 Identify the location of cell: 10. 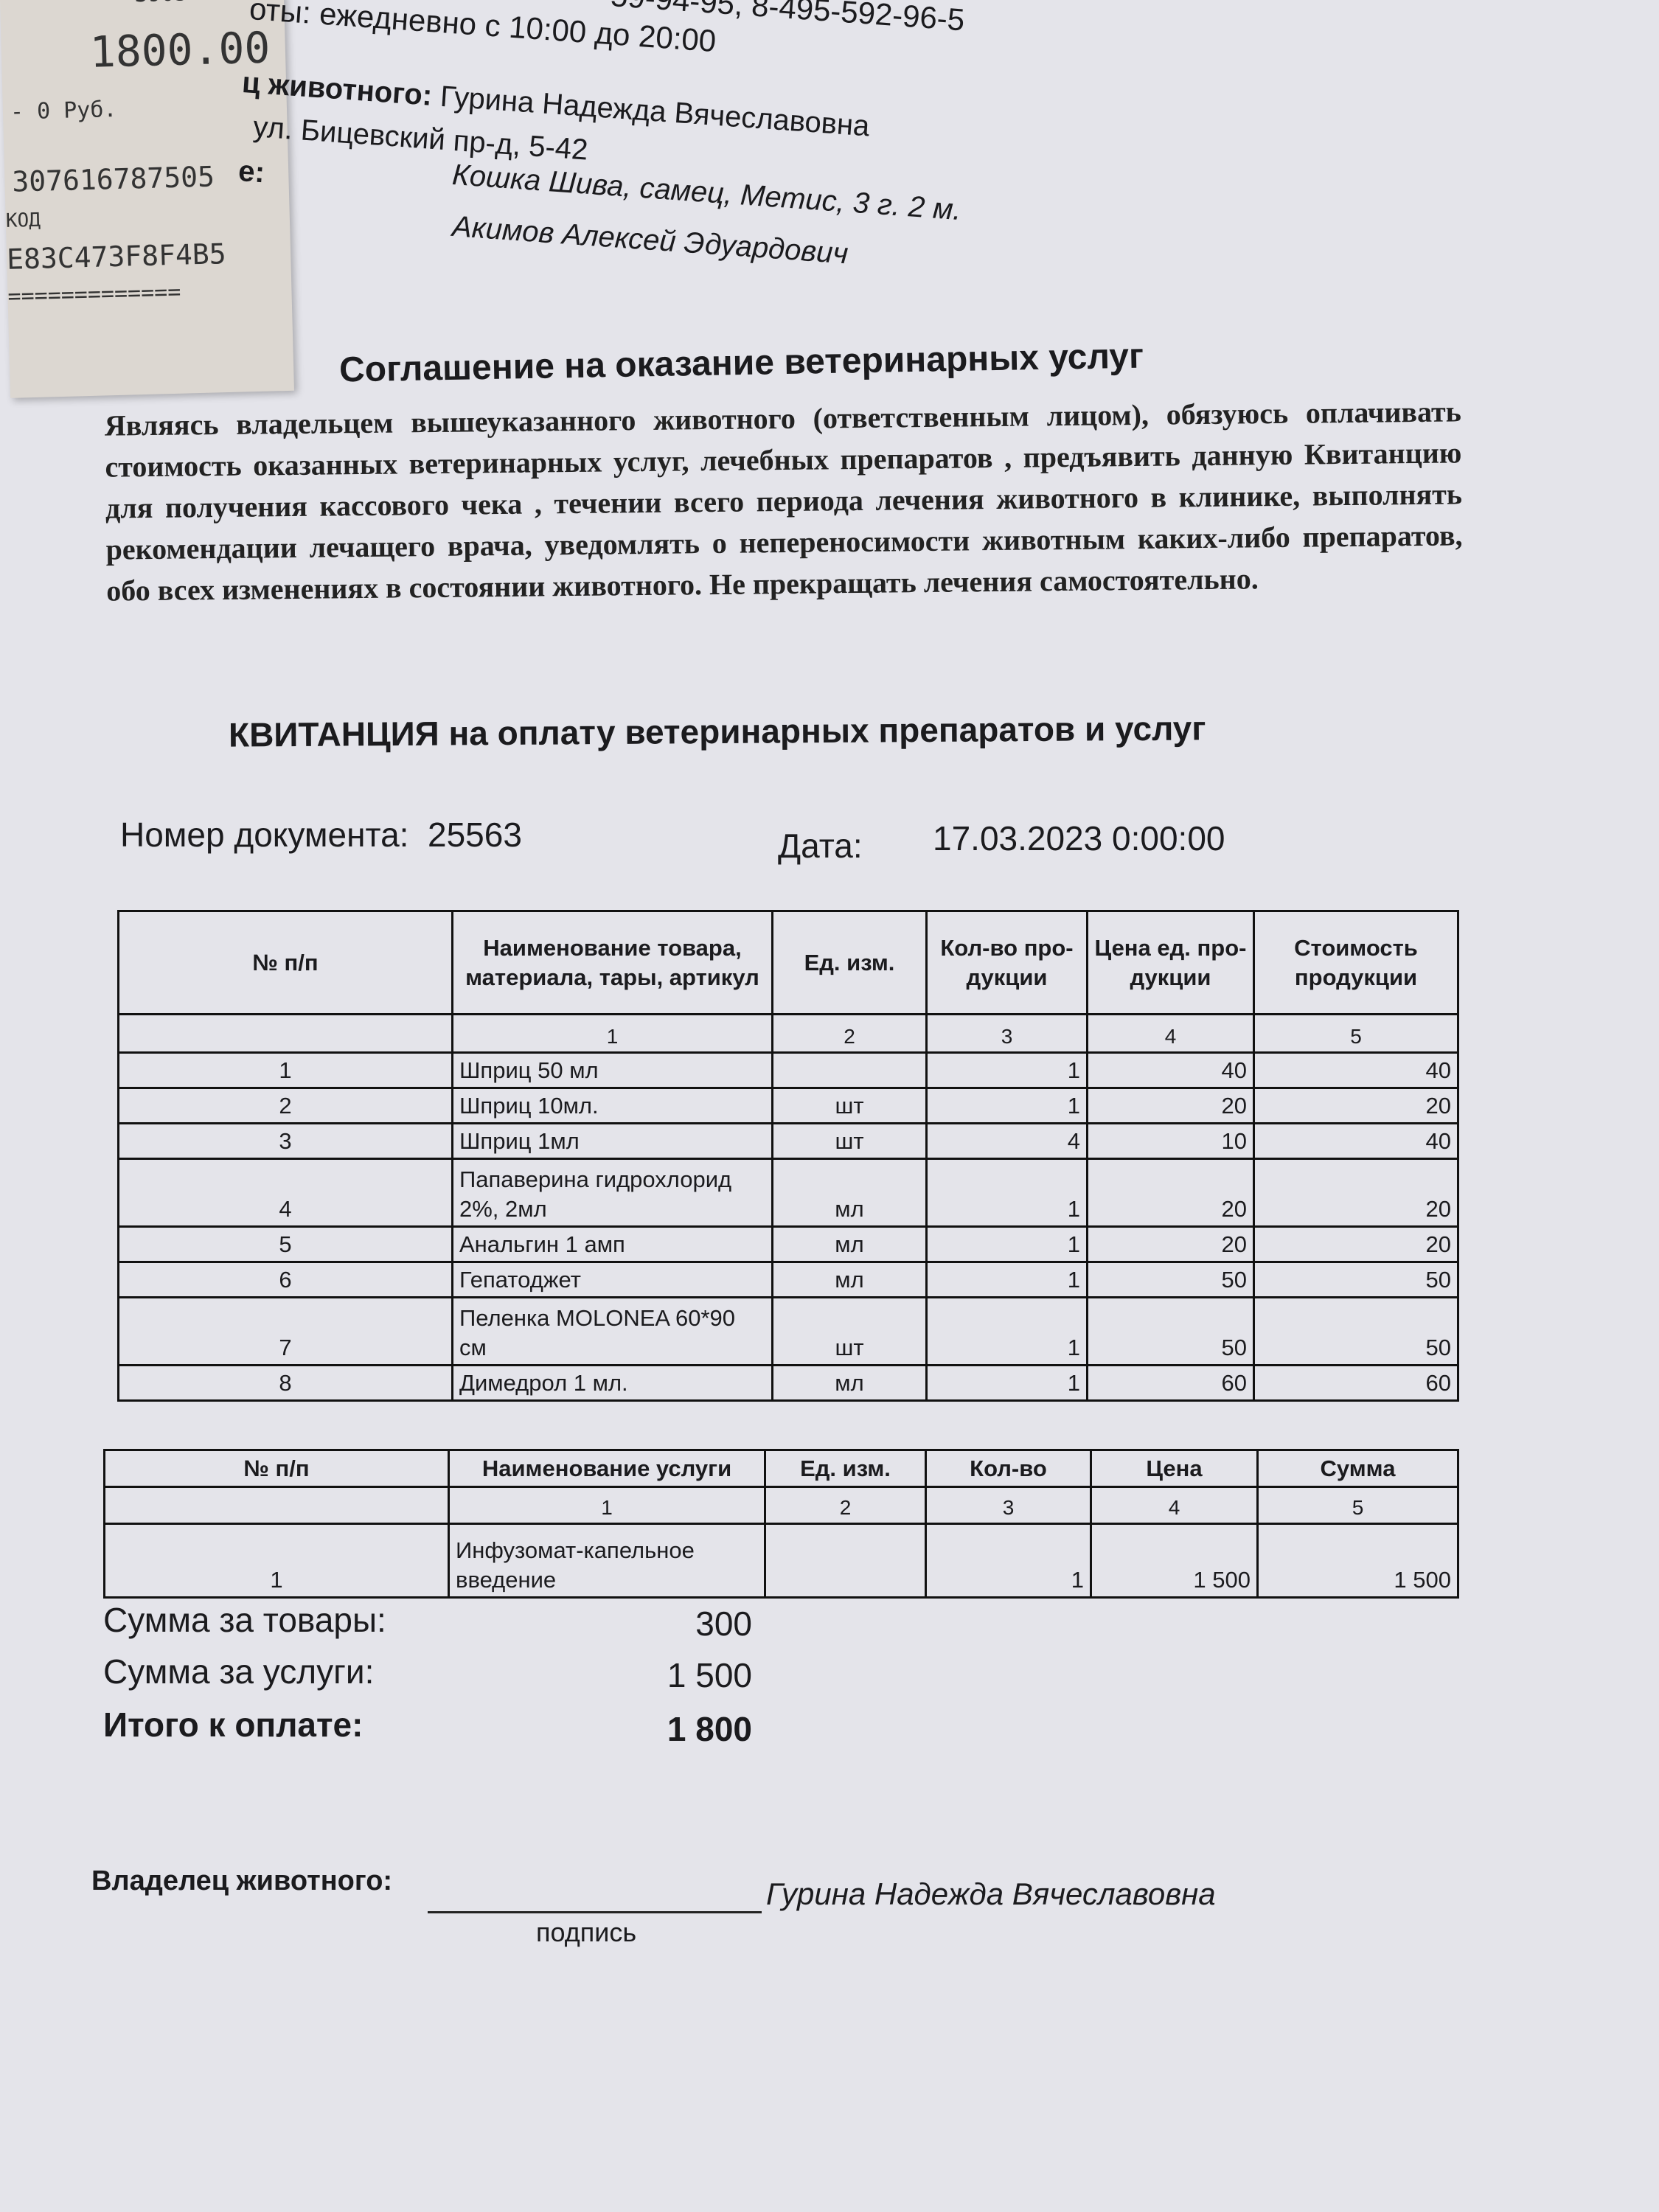
(1170, 1141).